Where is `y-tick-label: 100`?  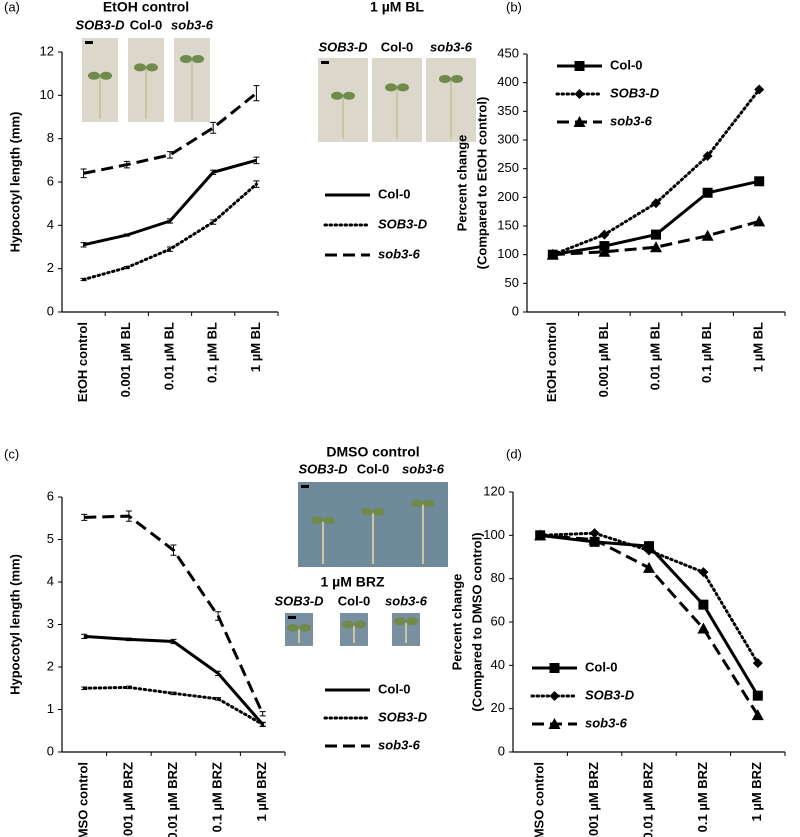
y-tick-label: 100 is located at coordinates (494, 534).